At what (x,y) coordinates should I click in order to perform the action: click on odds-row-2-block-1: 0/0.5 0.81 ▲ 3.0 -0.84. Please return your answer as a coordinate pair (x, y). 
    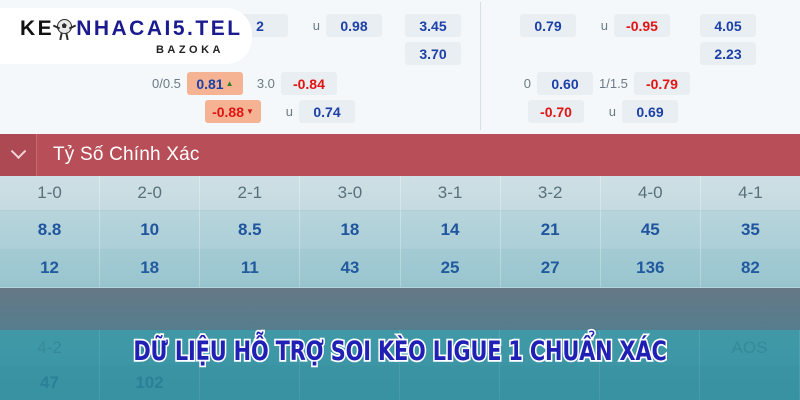
    Looking at the image, I should click on (244, 83).